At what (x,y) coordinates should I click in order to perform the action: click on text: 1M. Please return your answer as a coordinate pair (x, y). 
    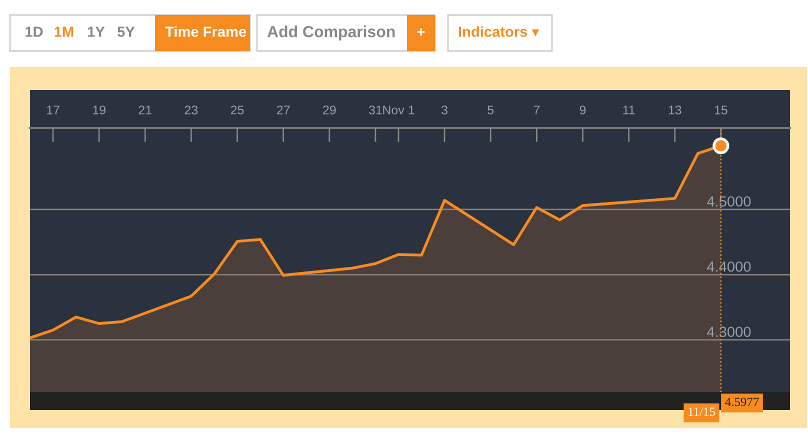
    Looking at the image, I should click on (64, 31).